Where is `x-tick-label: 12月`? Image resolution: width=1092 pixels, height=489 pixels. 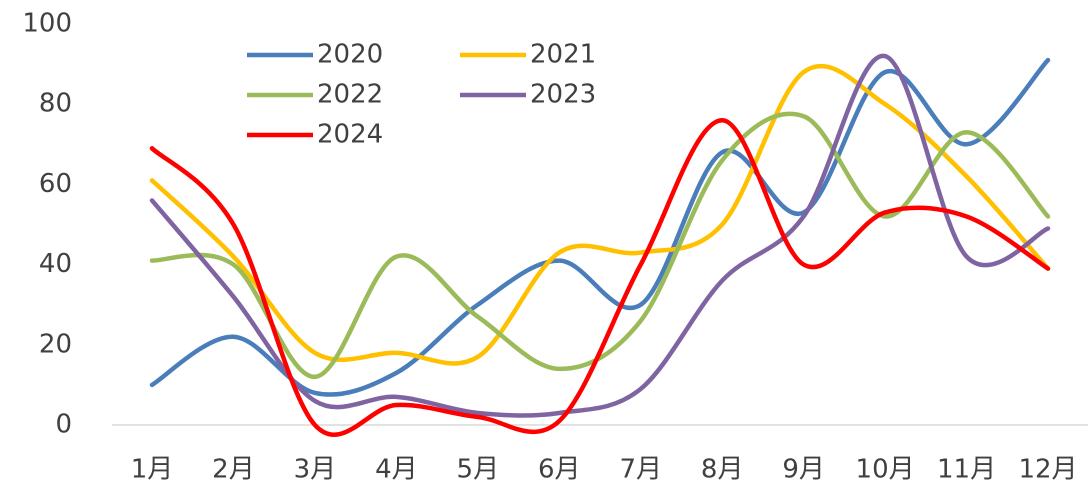
x-tick-label: 12月 is located at coordinates (1047, 470).